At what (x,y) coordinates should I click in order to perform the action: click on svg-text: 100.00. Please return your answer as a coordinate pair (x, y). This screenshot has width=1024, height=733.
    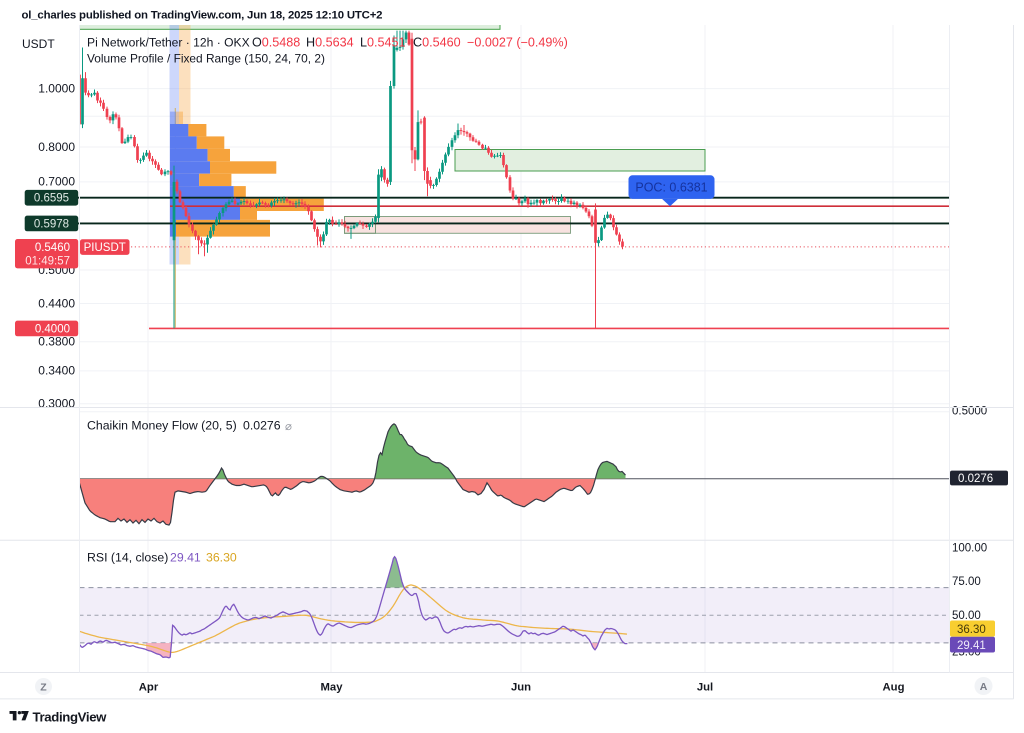
    Looking at the image, I should click on (969, 548).